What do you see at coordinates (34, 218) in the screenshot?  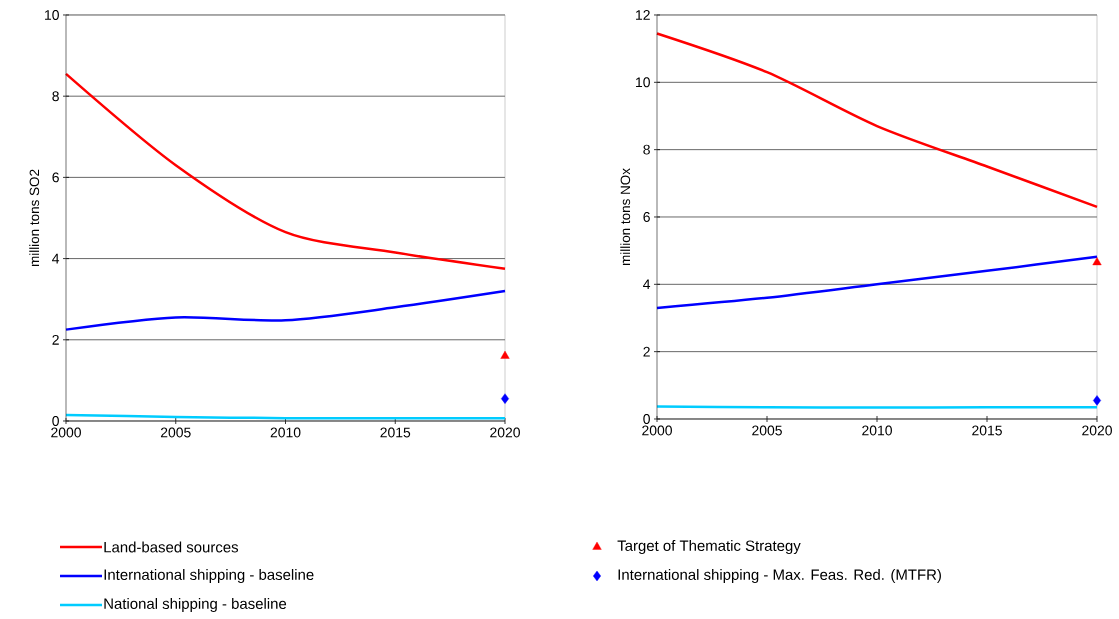 I see `y-axis-title: million tons SO2` at bounding box center [34, 218].